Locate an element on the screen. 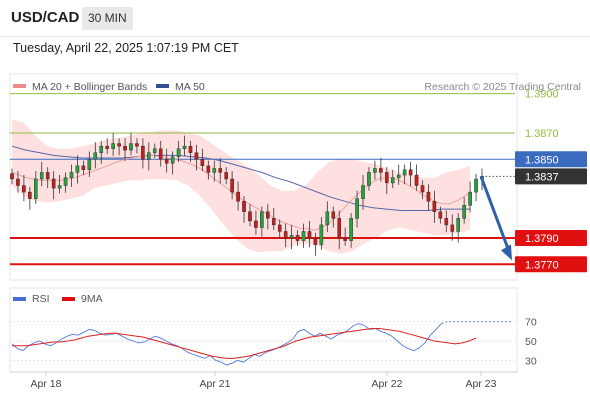  forecast-arrow is located at coordinates (495, 218).